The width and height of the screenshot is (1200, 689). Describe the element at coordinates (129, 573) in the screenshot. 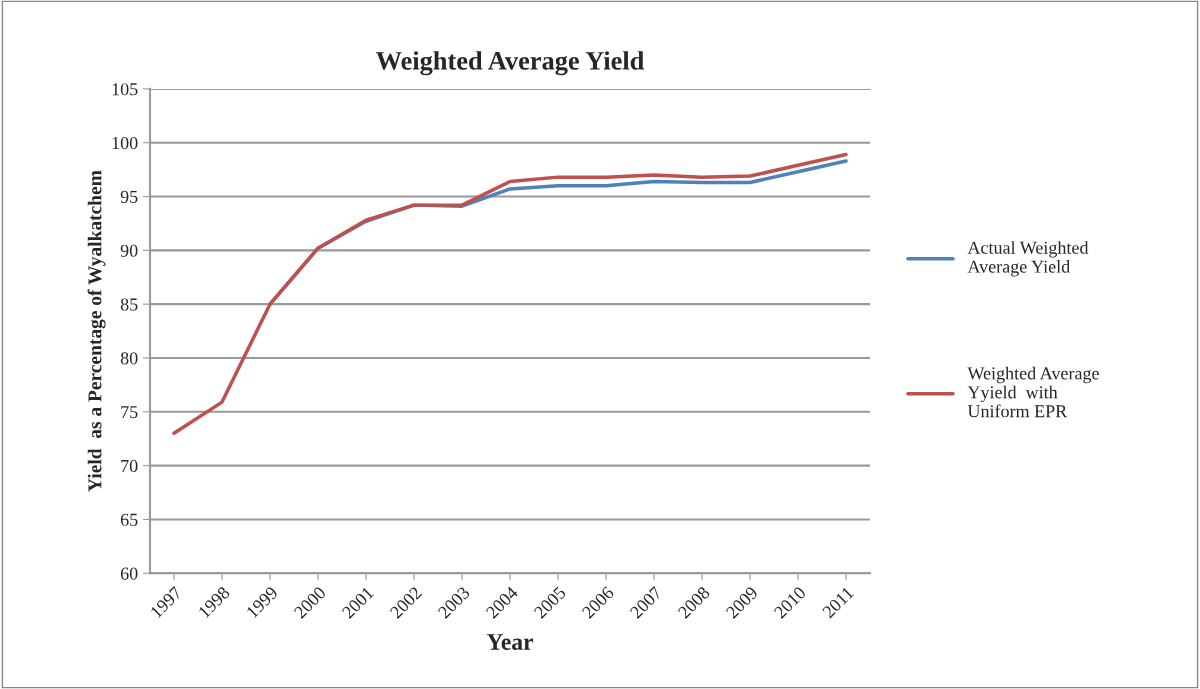

I see `y-tick-label: 60` at that location.